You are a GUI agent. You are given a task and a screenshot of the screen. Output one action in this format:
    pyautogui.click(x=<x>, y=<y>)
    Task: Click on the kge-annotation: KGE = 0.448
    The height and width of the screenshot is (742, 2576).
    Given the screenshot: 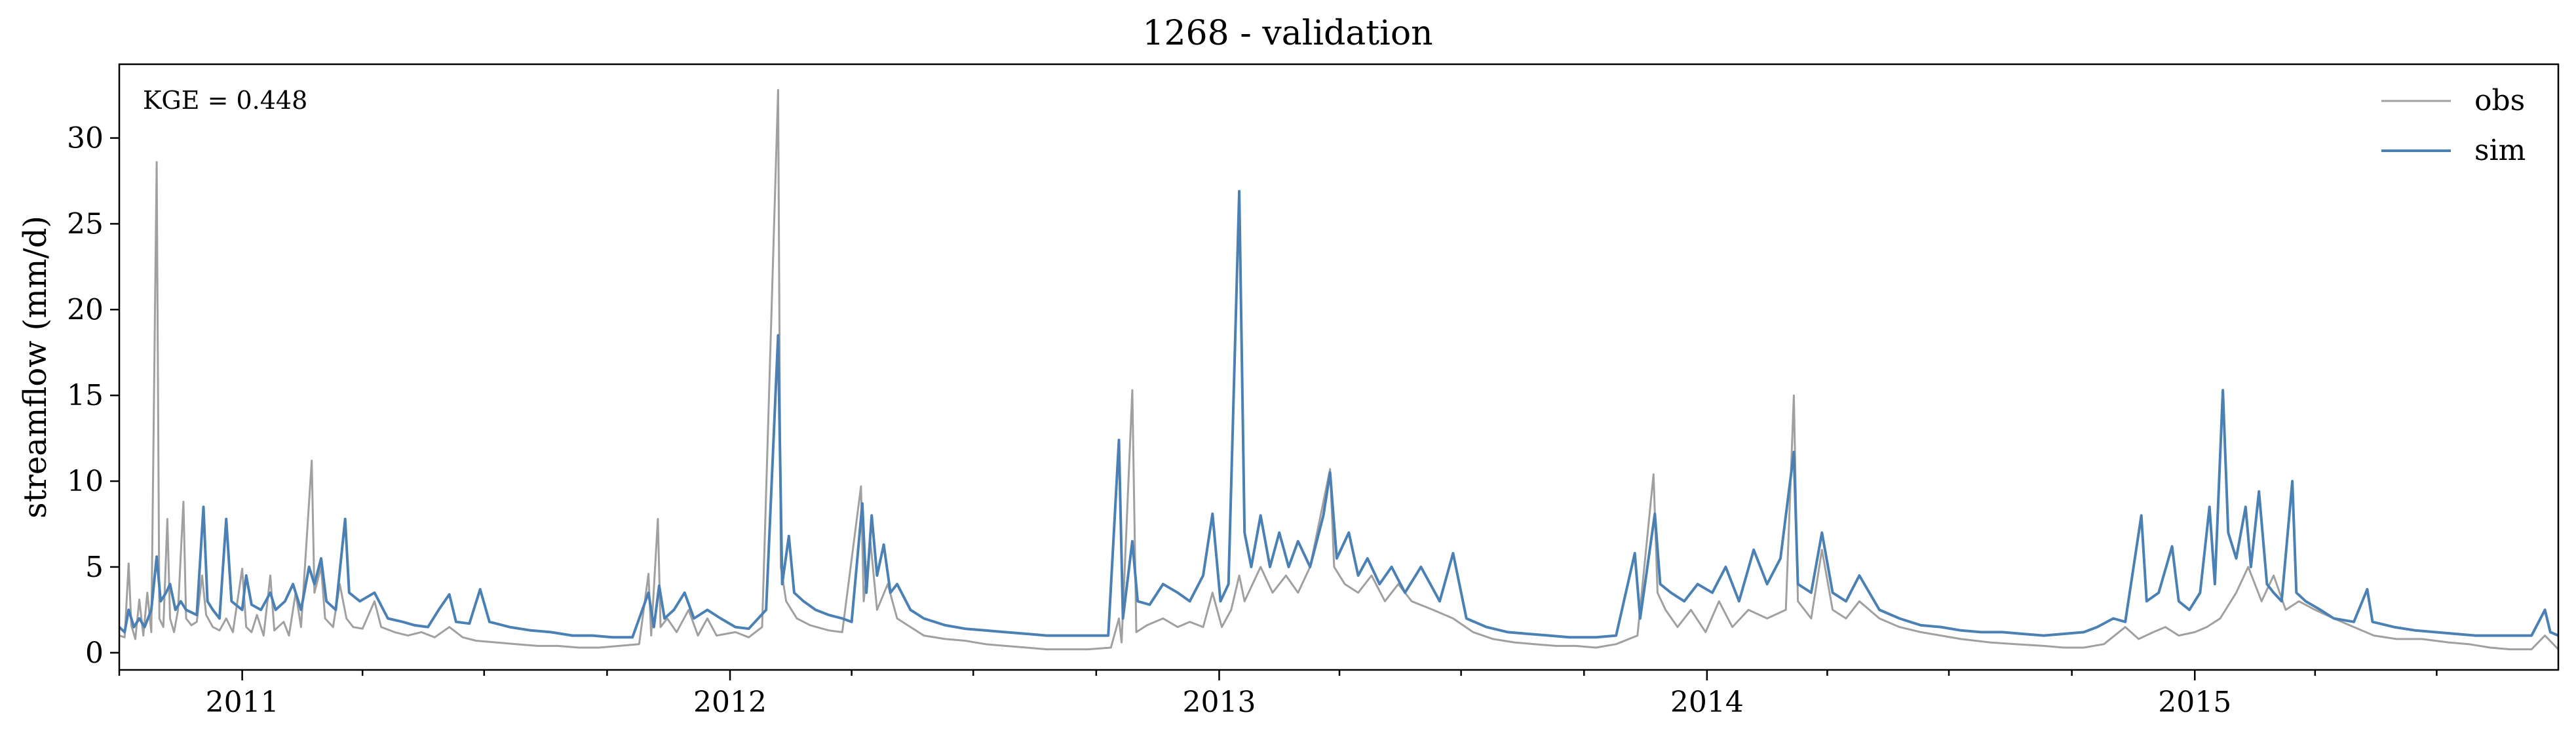 What is the action you would take?
    pyautogui.click(x=225, y=100)
    